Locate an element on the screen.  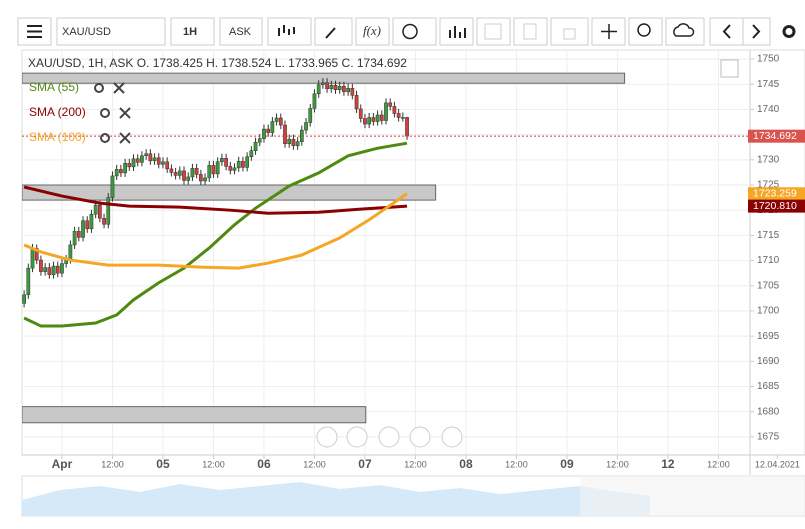
price-label: 1734.692 is located at coordinates (775, 136).